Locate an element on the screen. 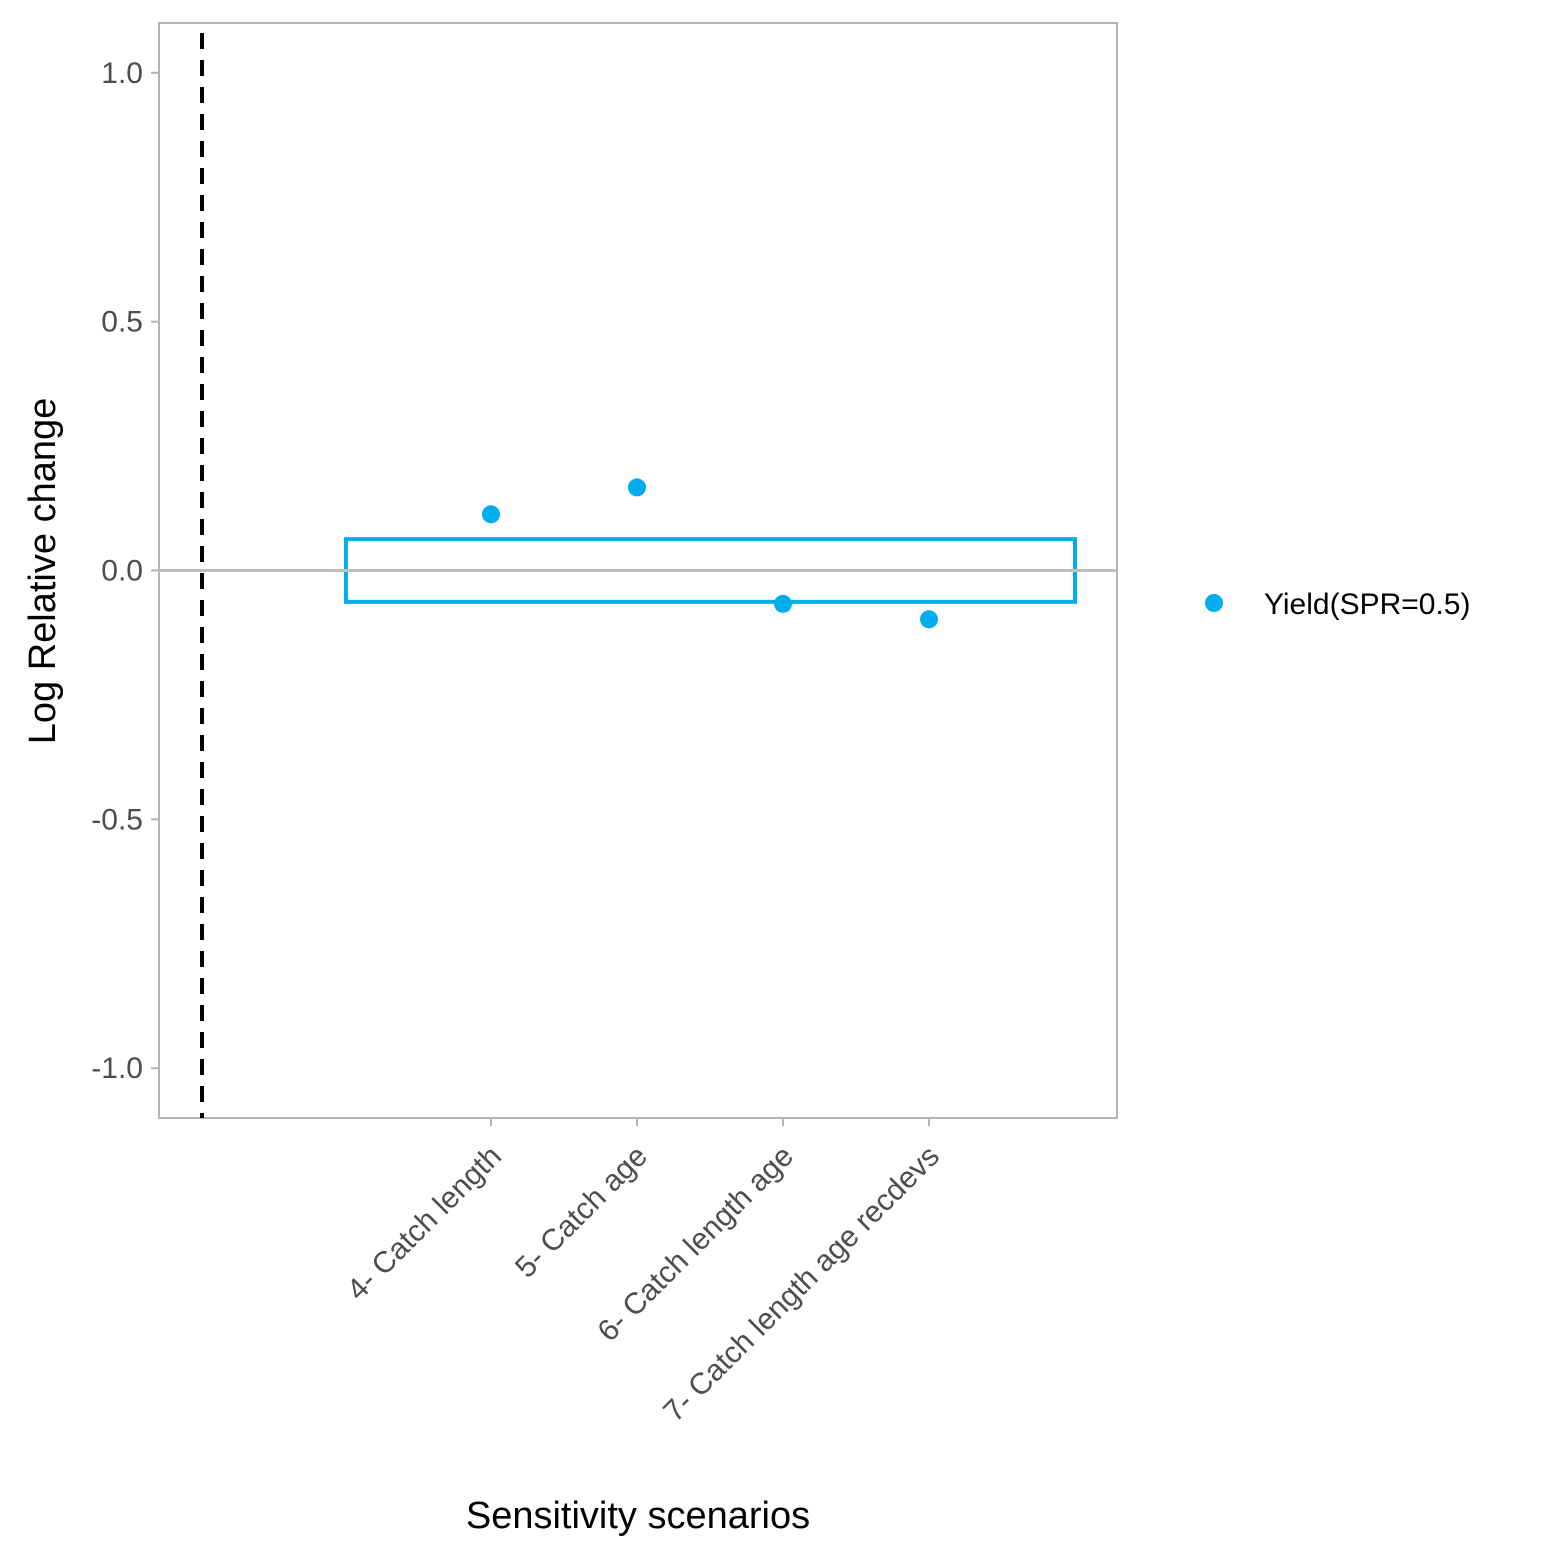 The image size is (1562, 1567). y-tick-label: 0.0 is located at coordinates (122, 571).